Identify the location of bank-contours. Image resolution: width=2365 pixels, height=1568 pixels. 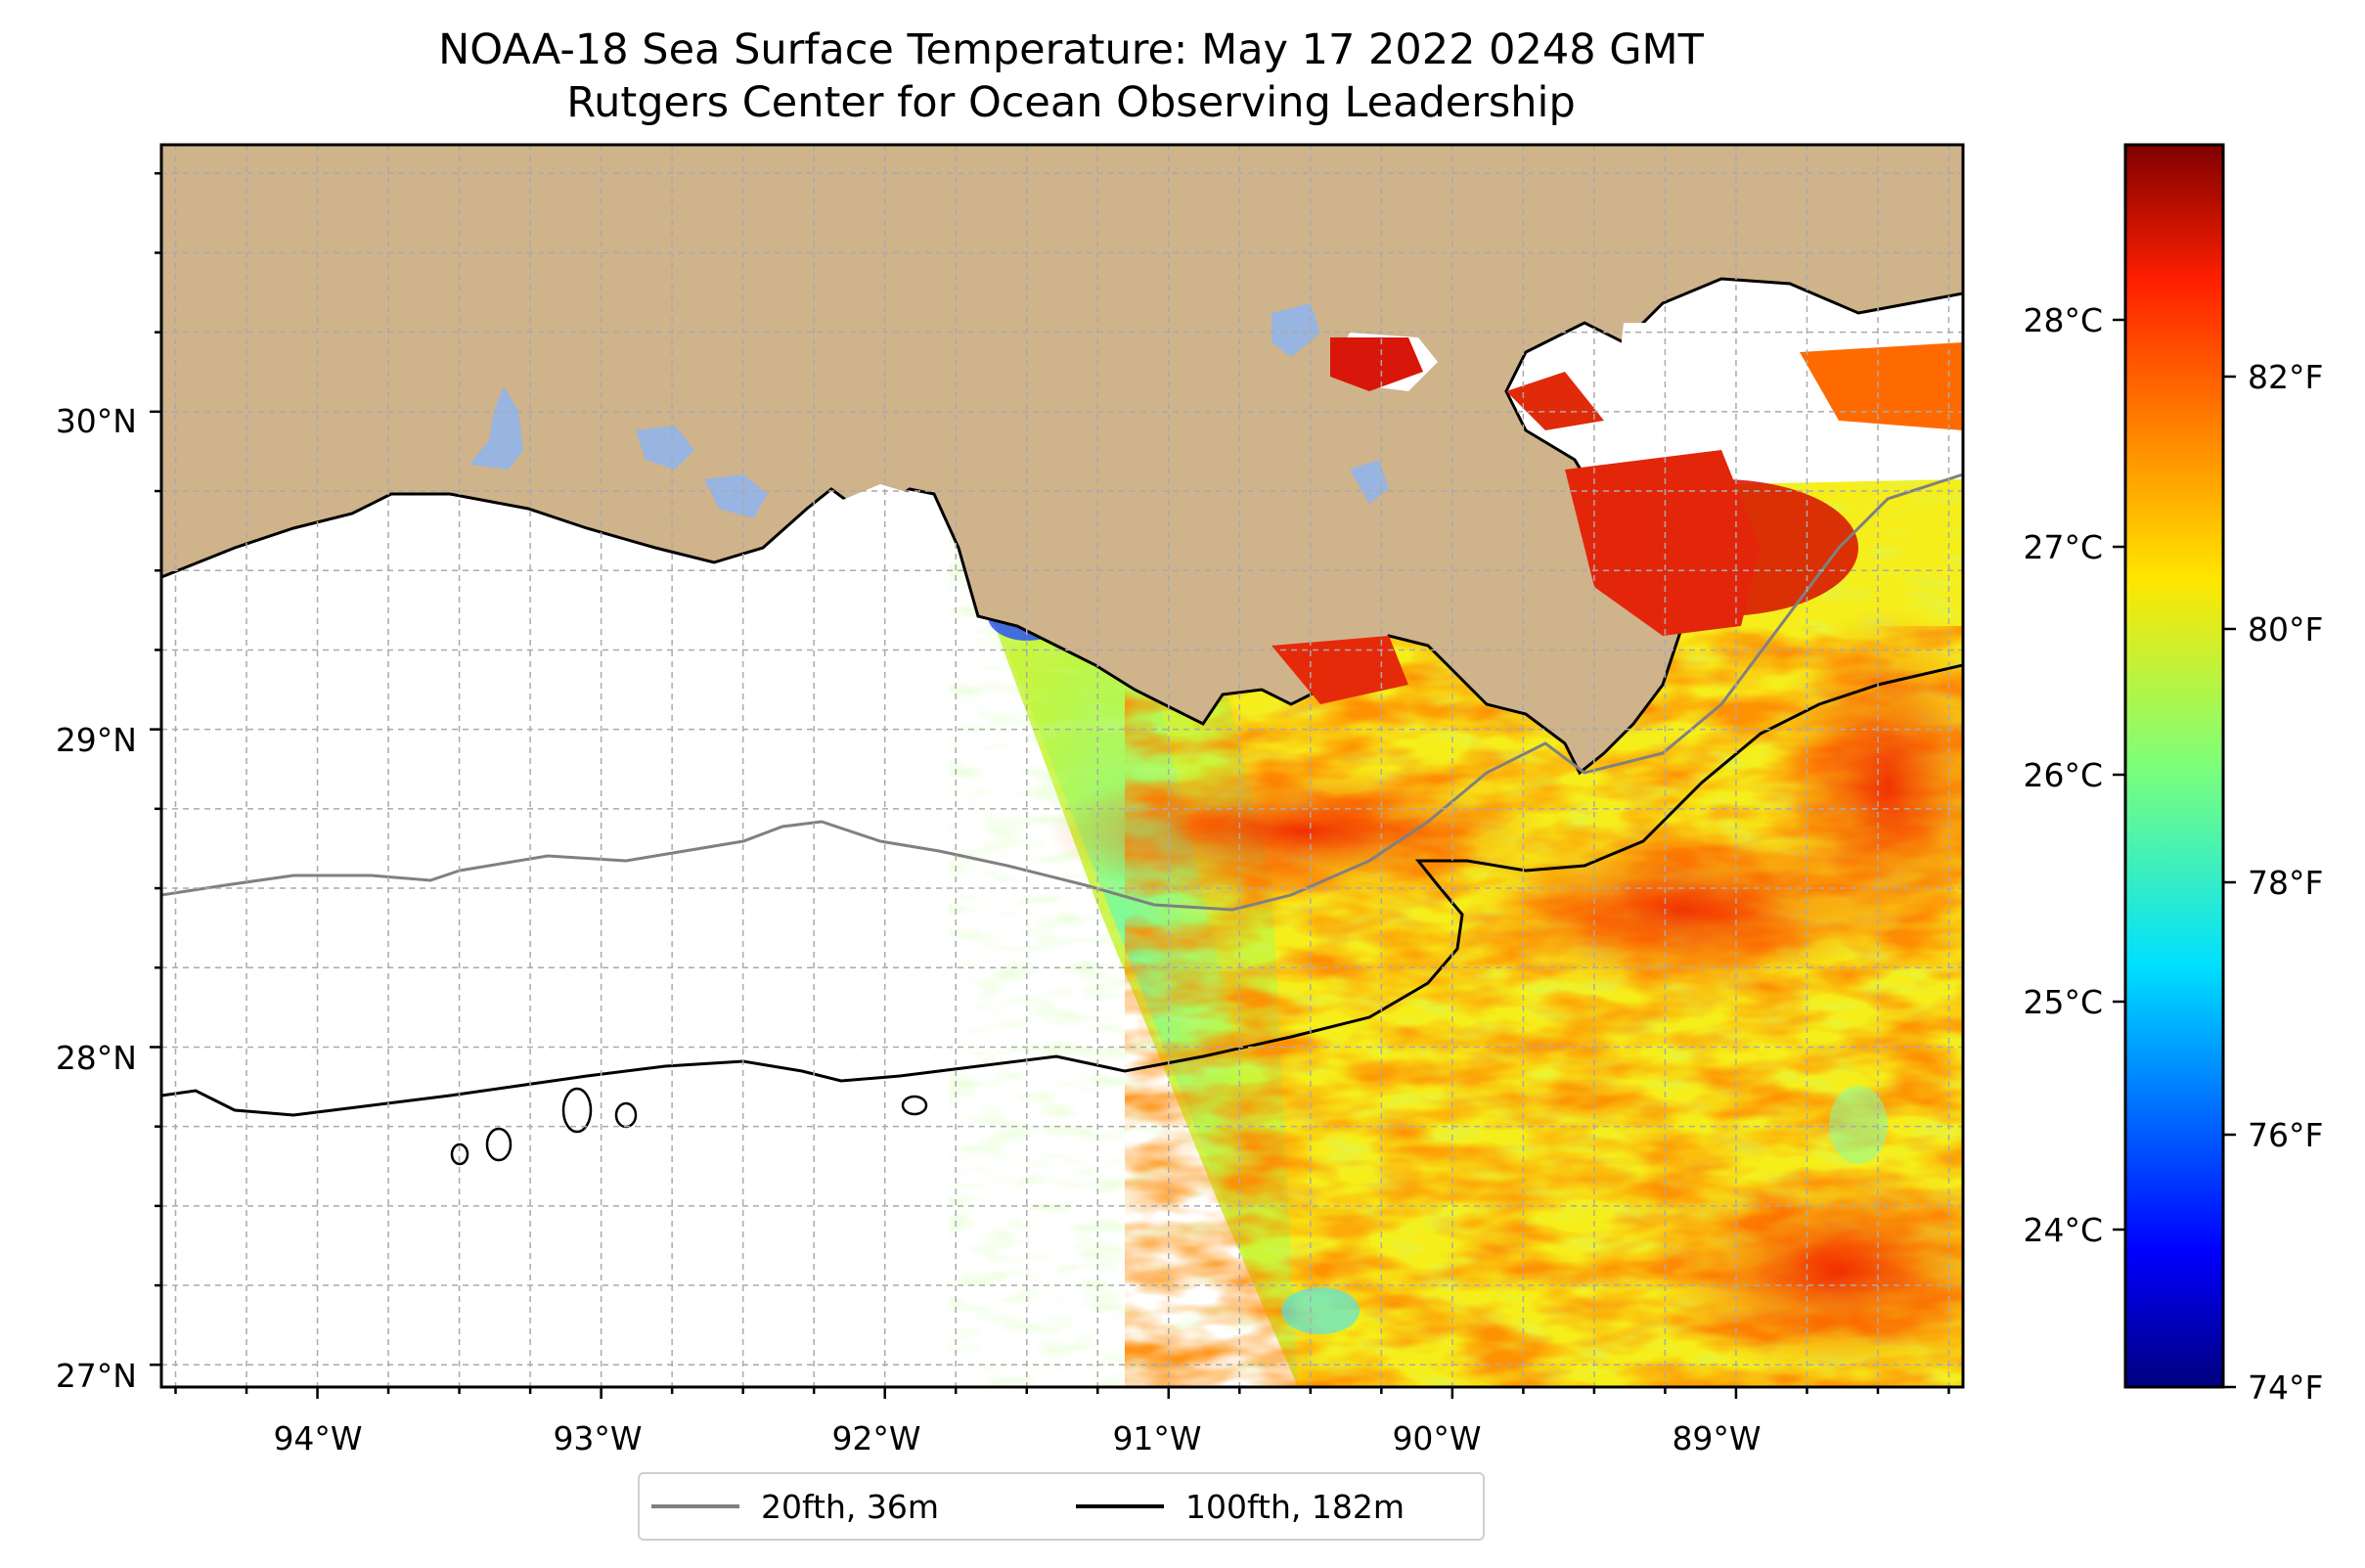
(689, 1126).